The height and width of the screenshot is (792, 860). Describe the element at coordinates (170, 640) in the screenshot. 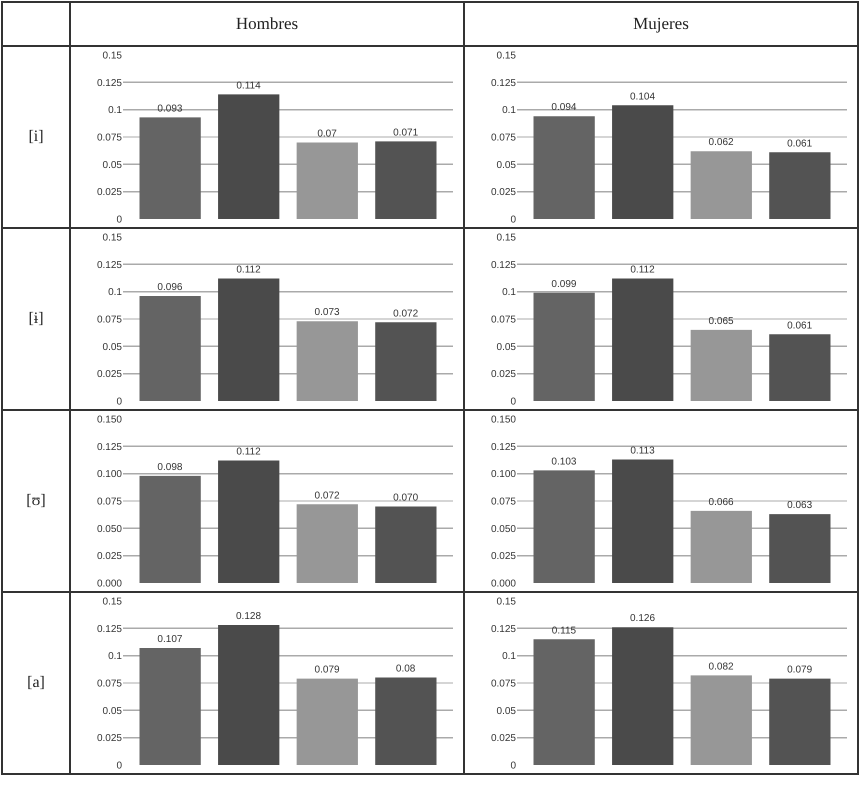

I see `data-label: 0.107` at that location.